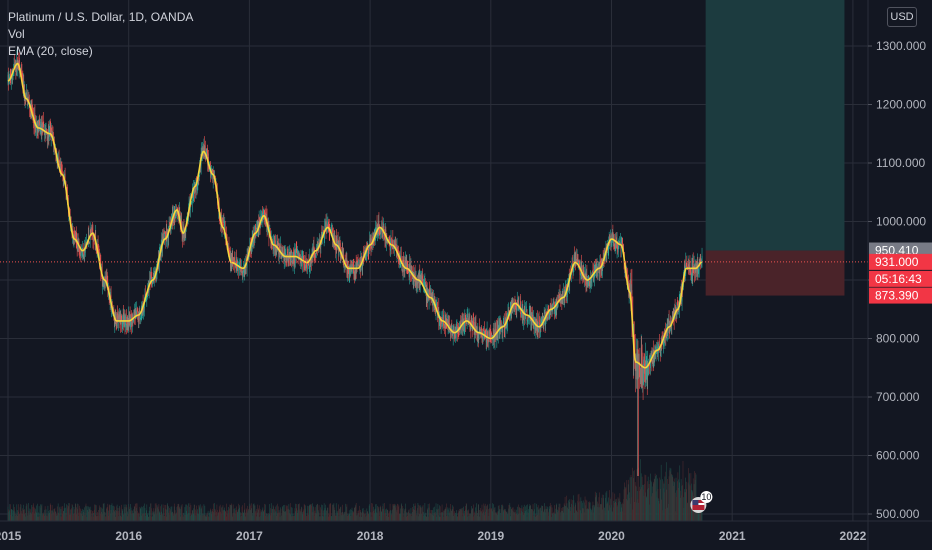 This screenshot has height=550, width=932. What do you see at coordinates (50, 51) in the screenshot?
I see `ema-indicator-label: EMA (20, close)` at bounding box center [50, 51].